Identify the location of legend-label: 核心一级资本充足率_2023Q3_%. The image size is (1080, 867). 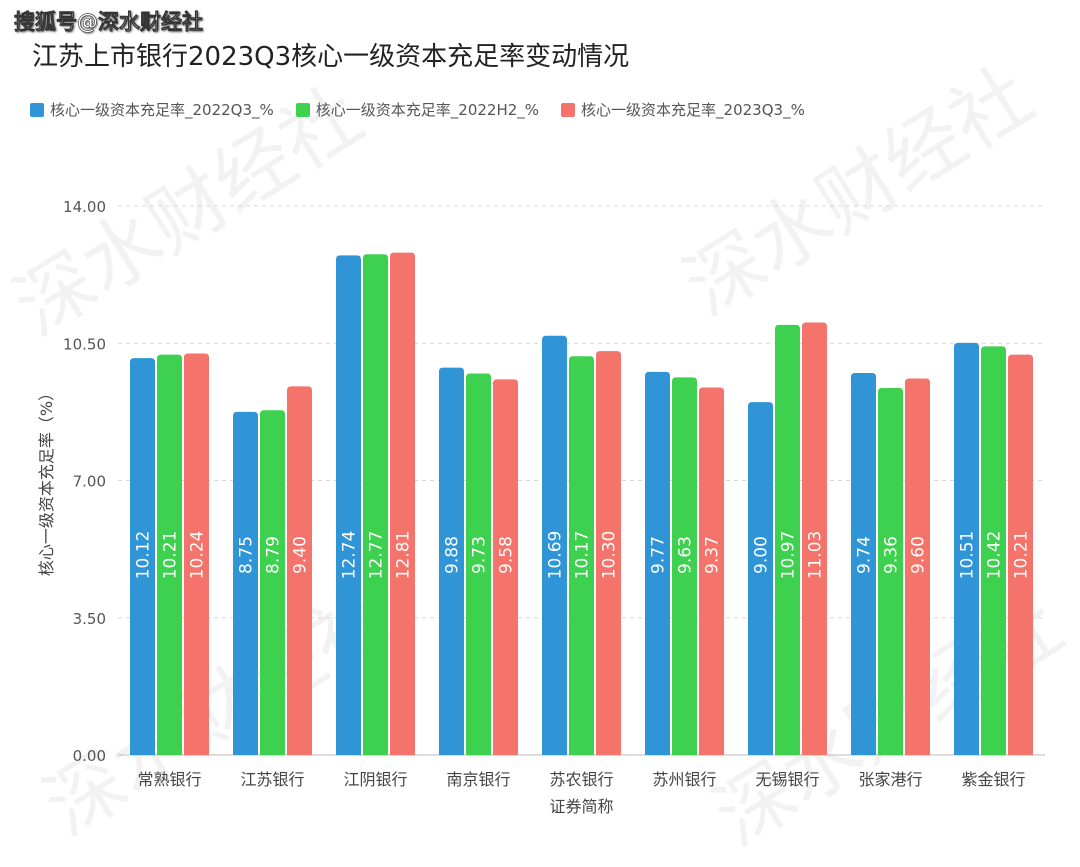
(693, 110).